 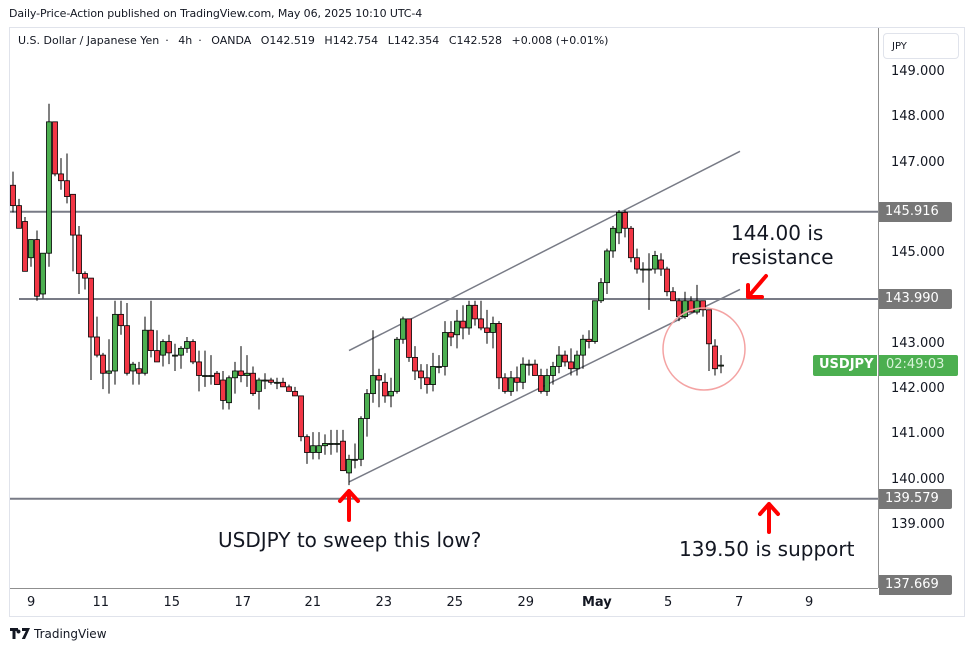 I want to click on symbol-name: U.S. Dollar / Japanese Yen, so click(x=89, y=40).